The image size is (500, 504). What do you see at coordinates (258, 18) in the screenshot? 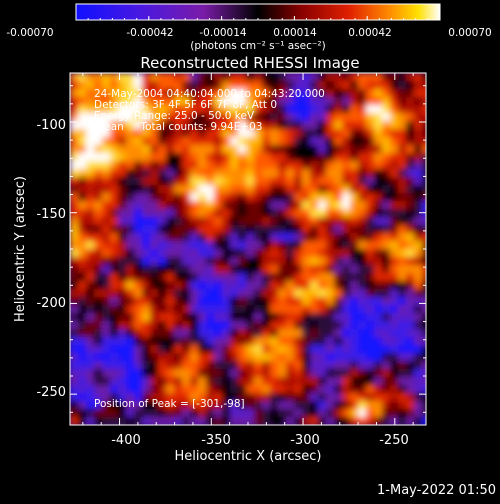
I see `colorbar-ticks` at bounding box center [258, 18].